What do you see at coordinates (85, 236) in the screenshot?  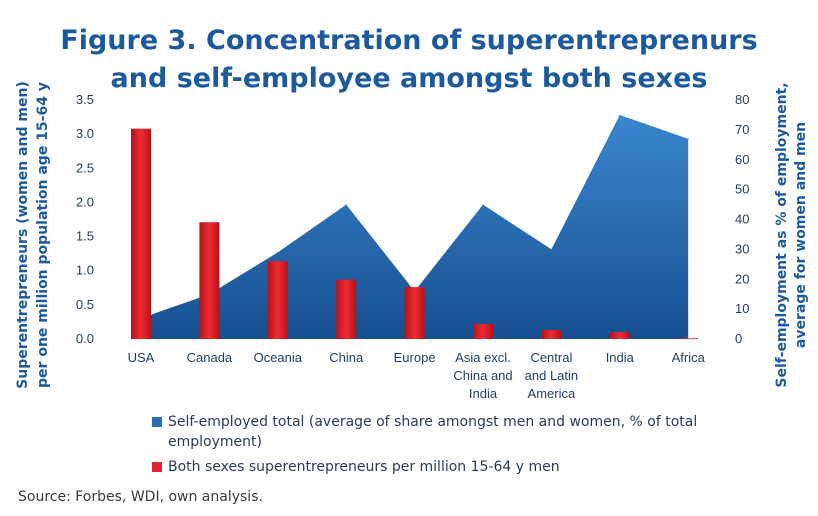 I see `left-tick-label-3: 1.5` at bounding box center [85, 236].